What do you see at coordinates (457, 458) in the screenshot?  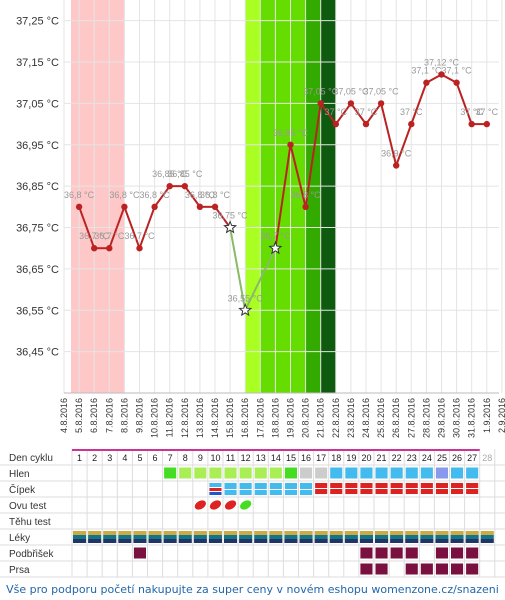 I see `day-number: 26` at bounding box center [457, 458].